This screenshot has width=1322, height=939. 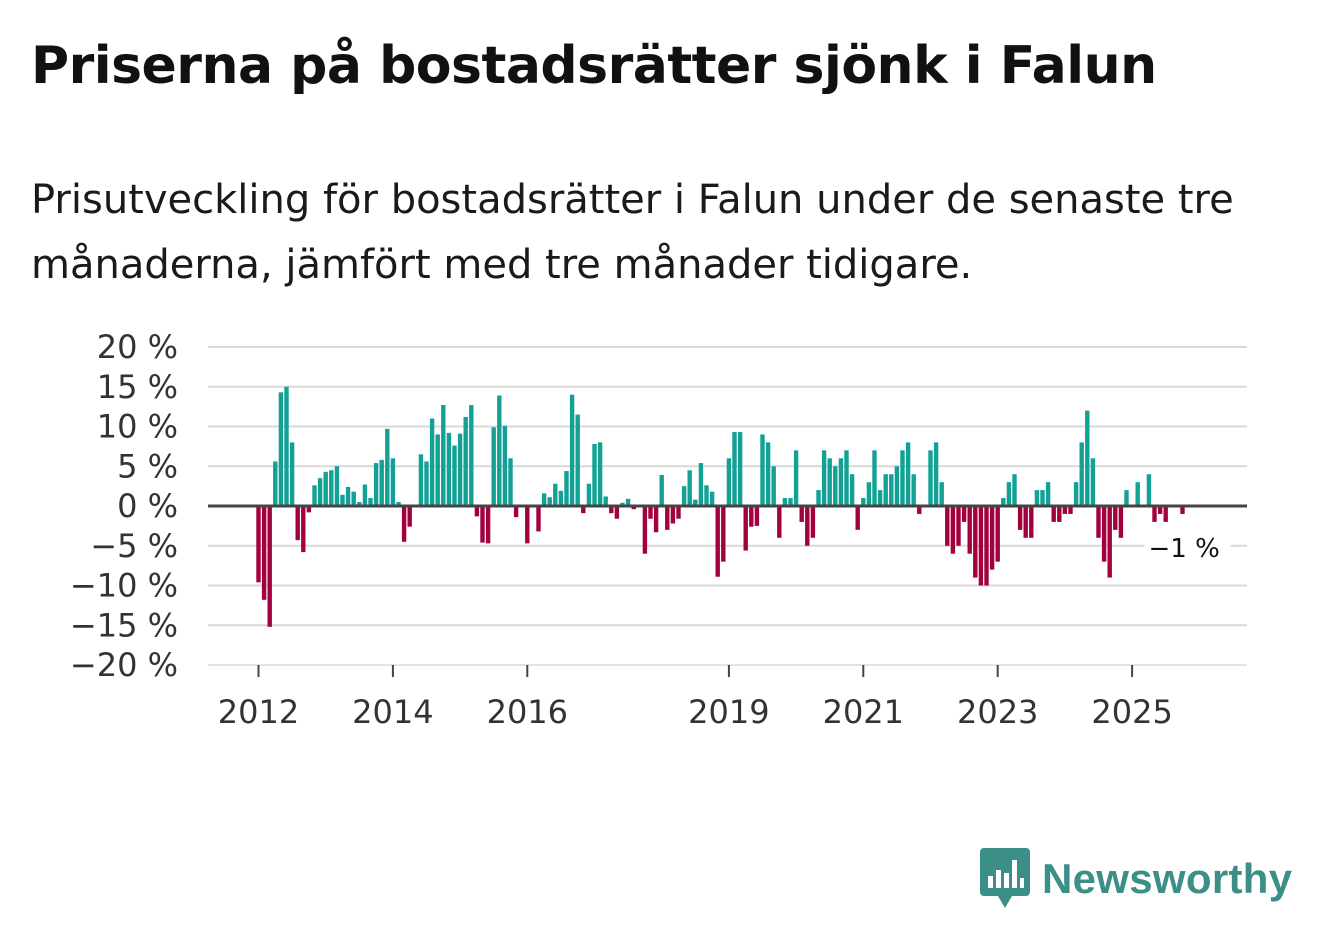 What do you see at coordinates (594, 66) in the screenshot?
I see `chart-title: Priserna på bostadsrätter sjönk i Falun` at bounding box center [594, 66].